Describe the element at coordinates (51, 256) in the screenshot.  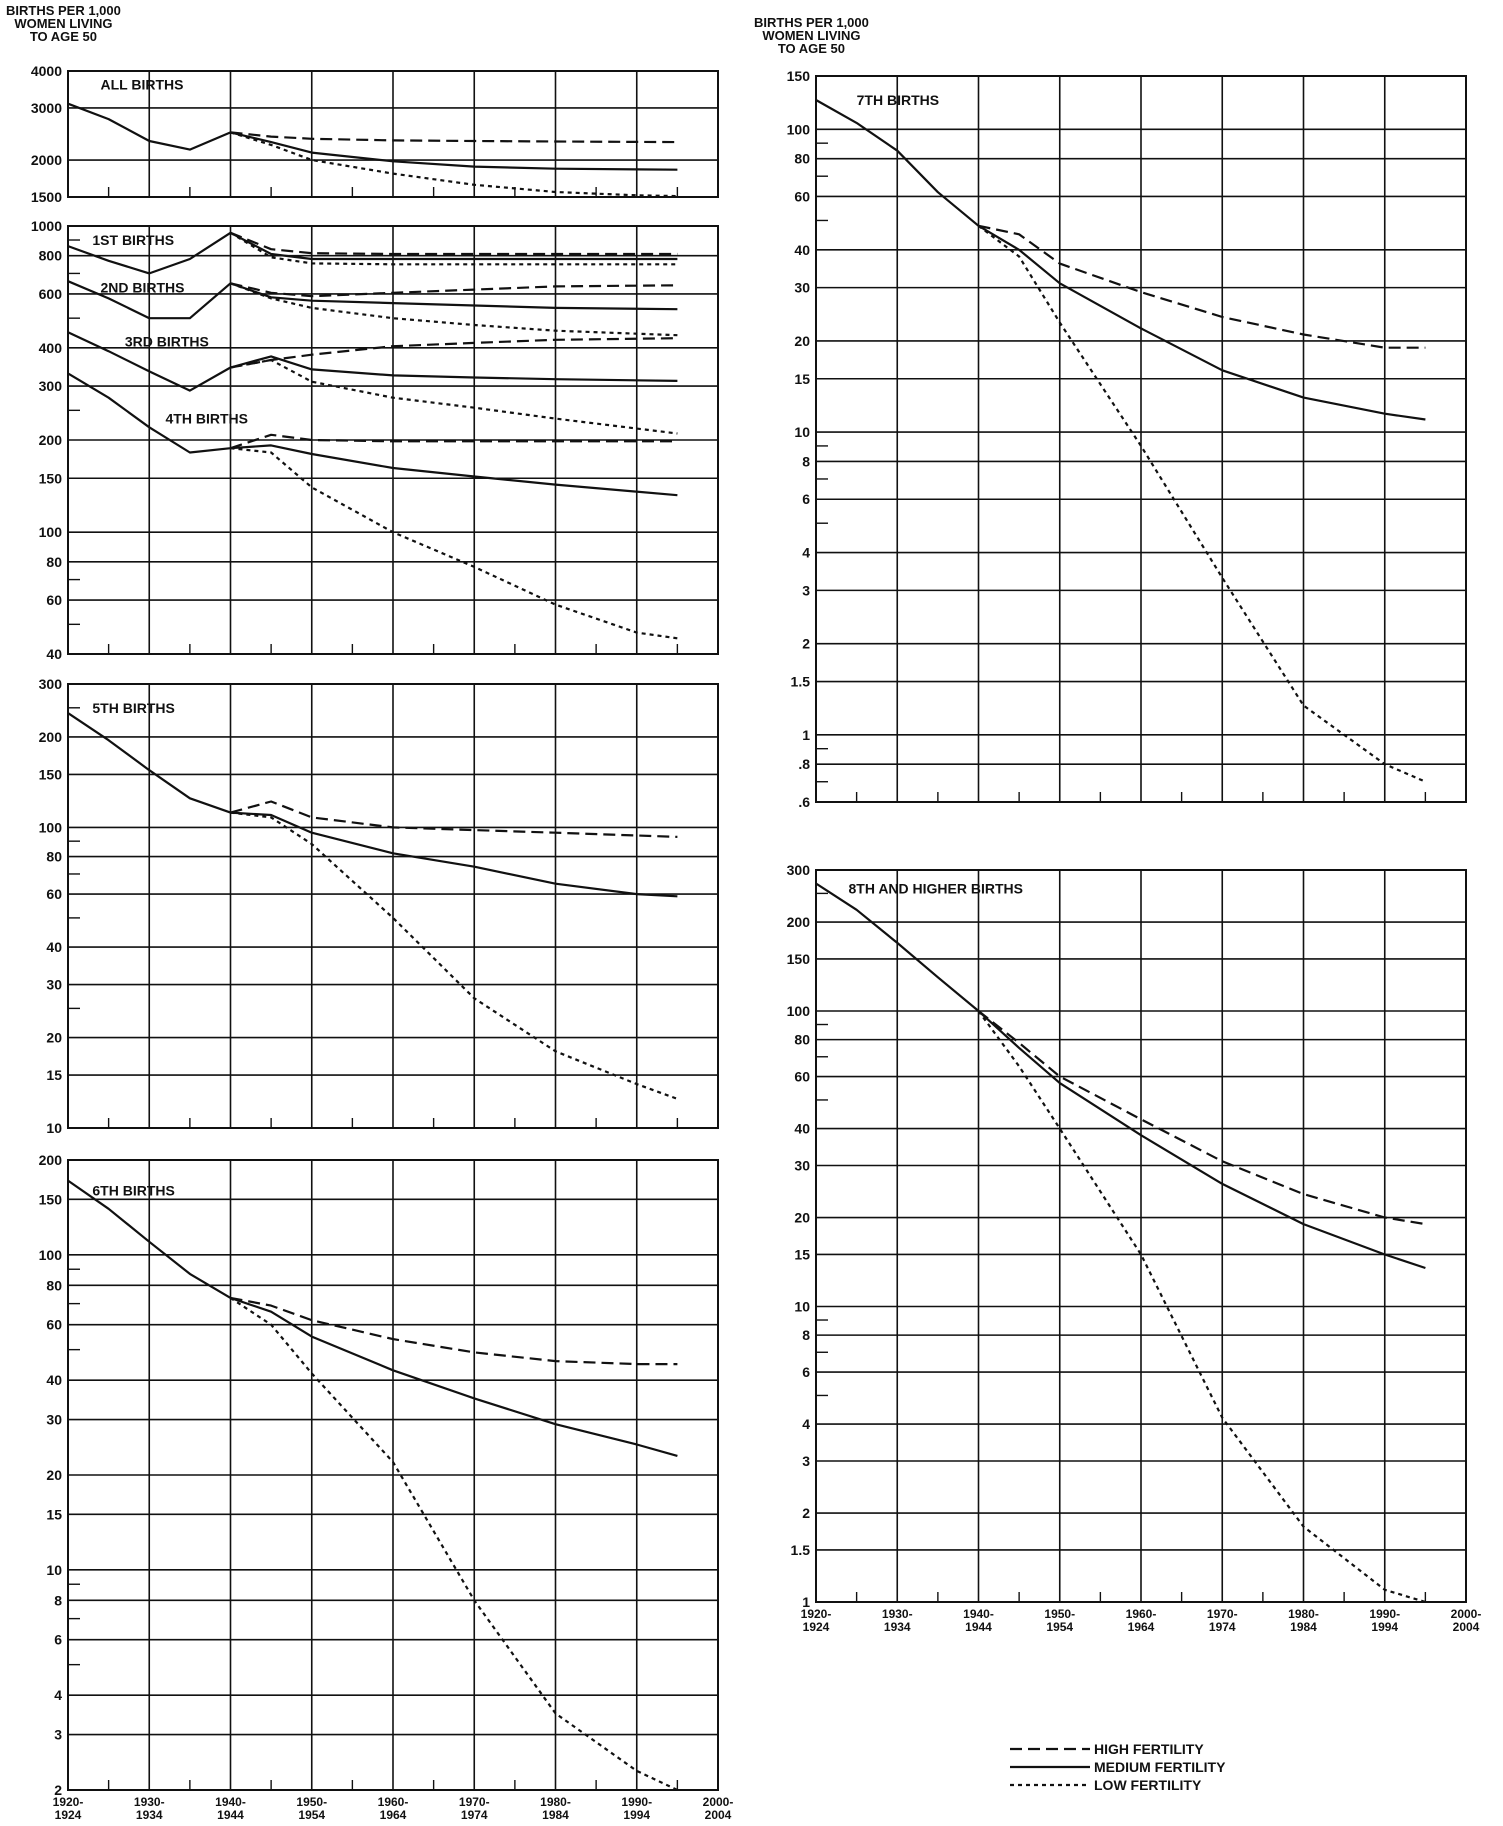
I see `y-tick-label: 800` at that location.